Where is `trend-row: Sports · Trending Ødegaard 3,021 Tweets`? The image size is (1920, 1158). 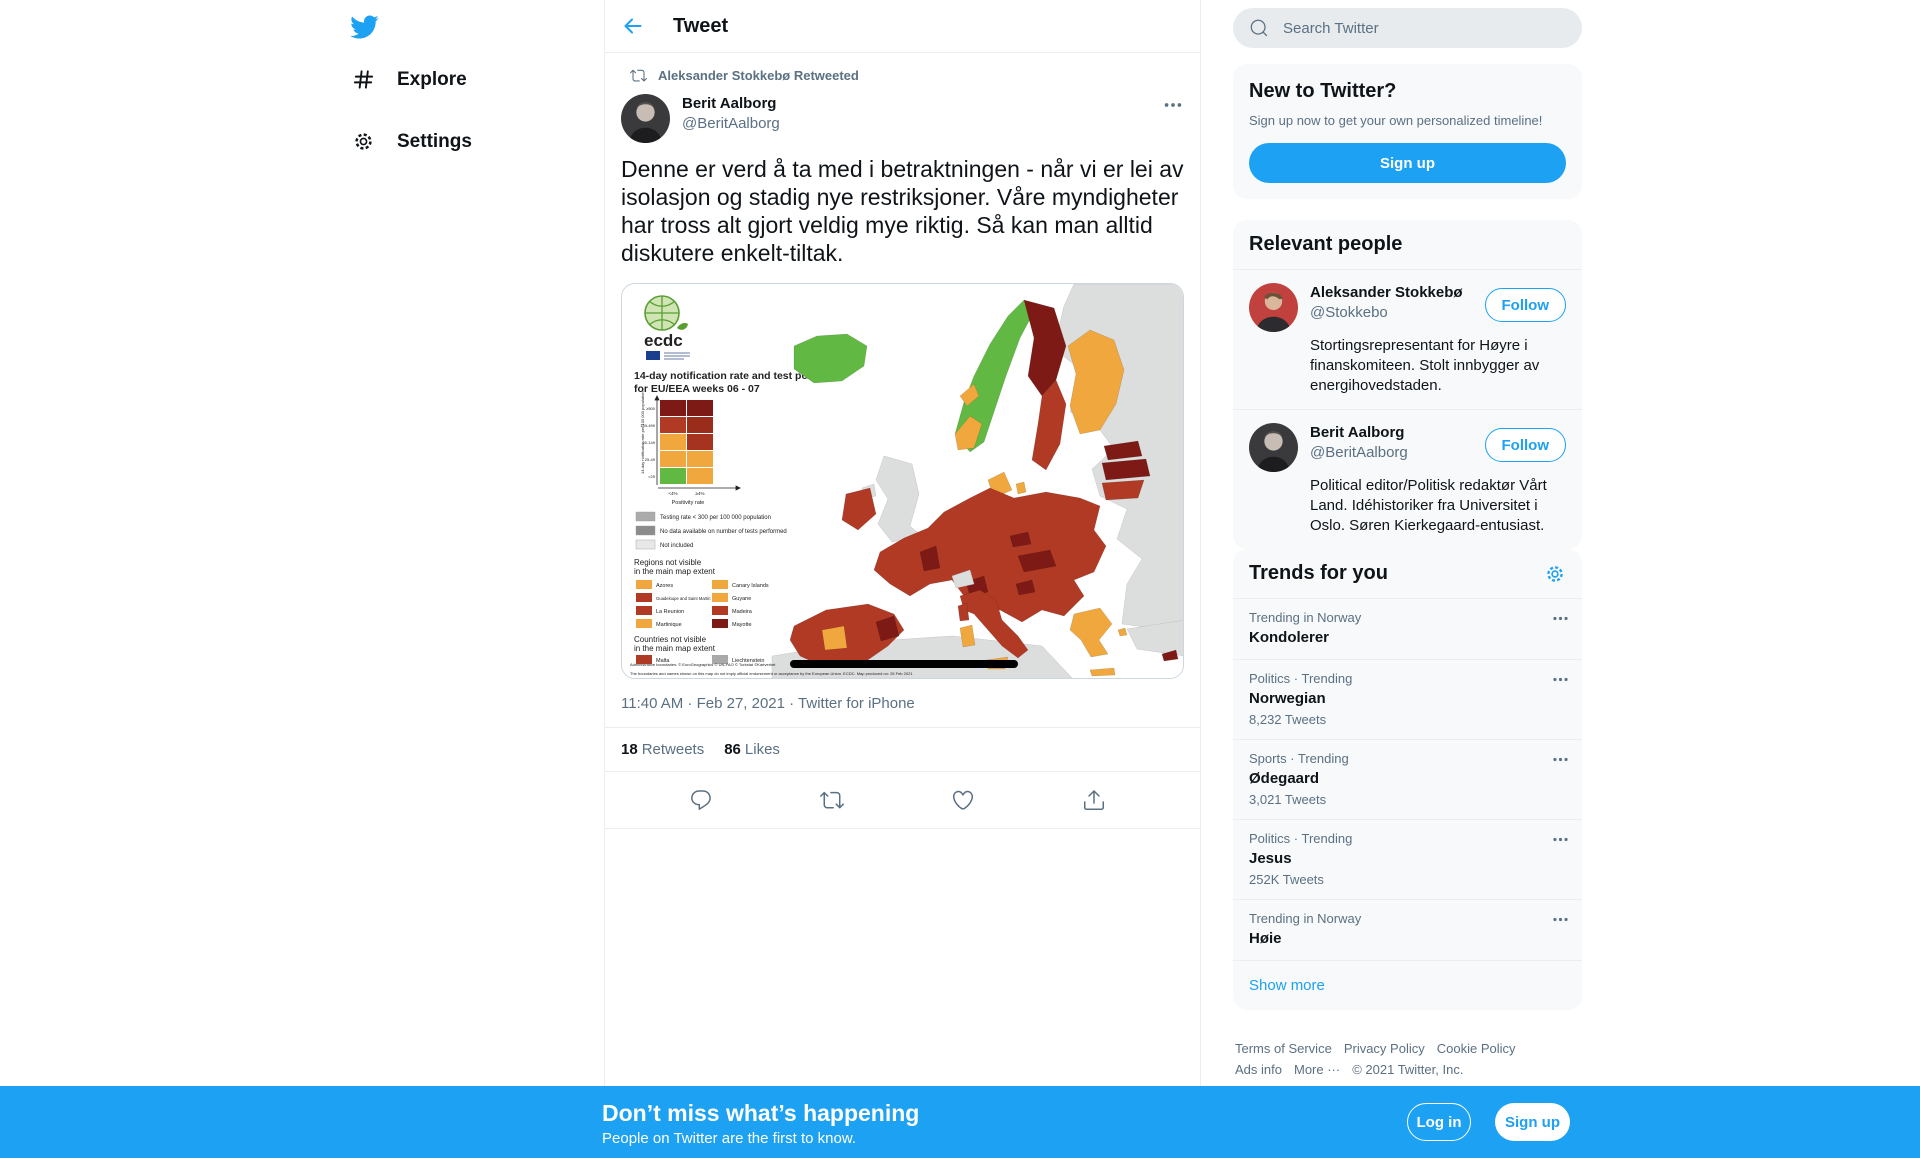 trend-row: Sports · Trending Ødegaard 3,021 Tweets is located at coordinates (1407, 780).